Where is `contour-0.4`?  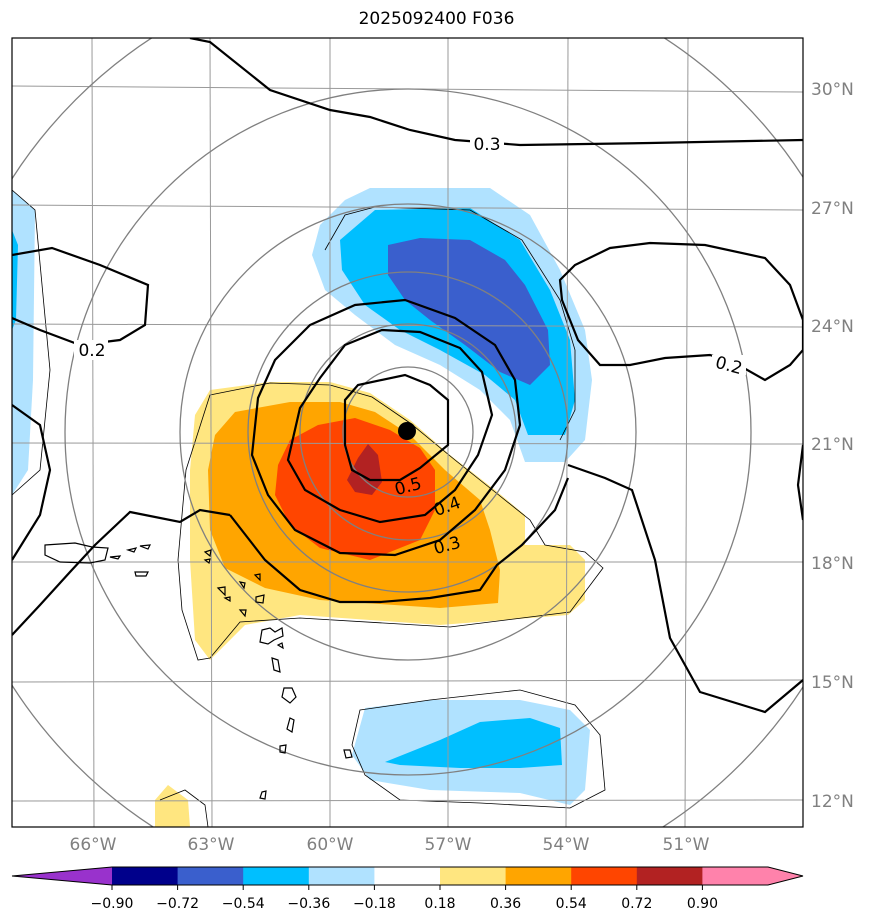 contour-0.4 is located at coordinates (390, 426).